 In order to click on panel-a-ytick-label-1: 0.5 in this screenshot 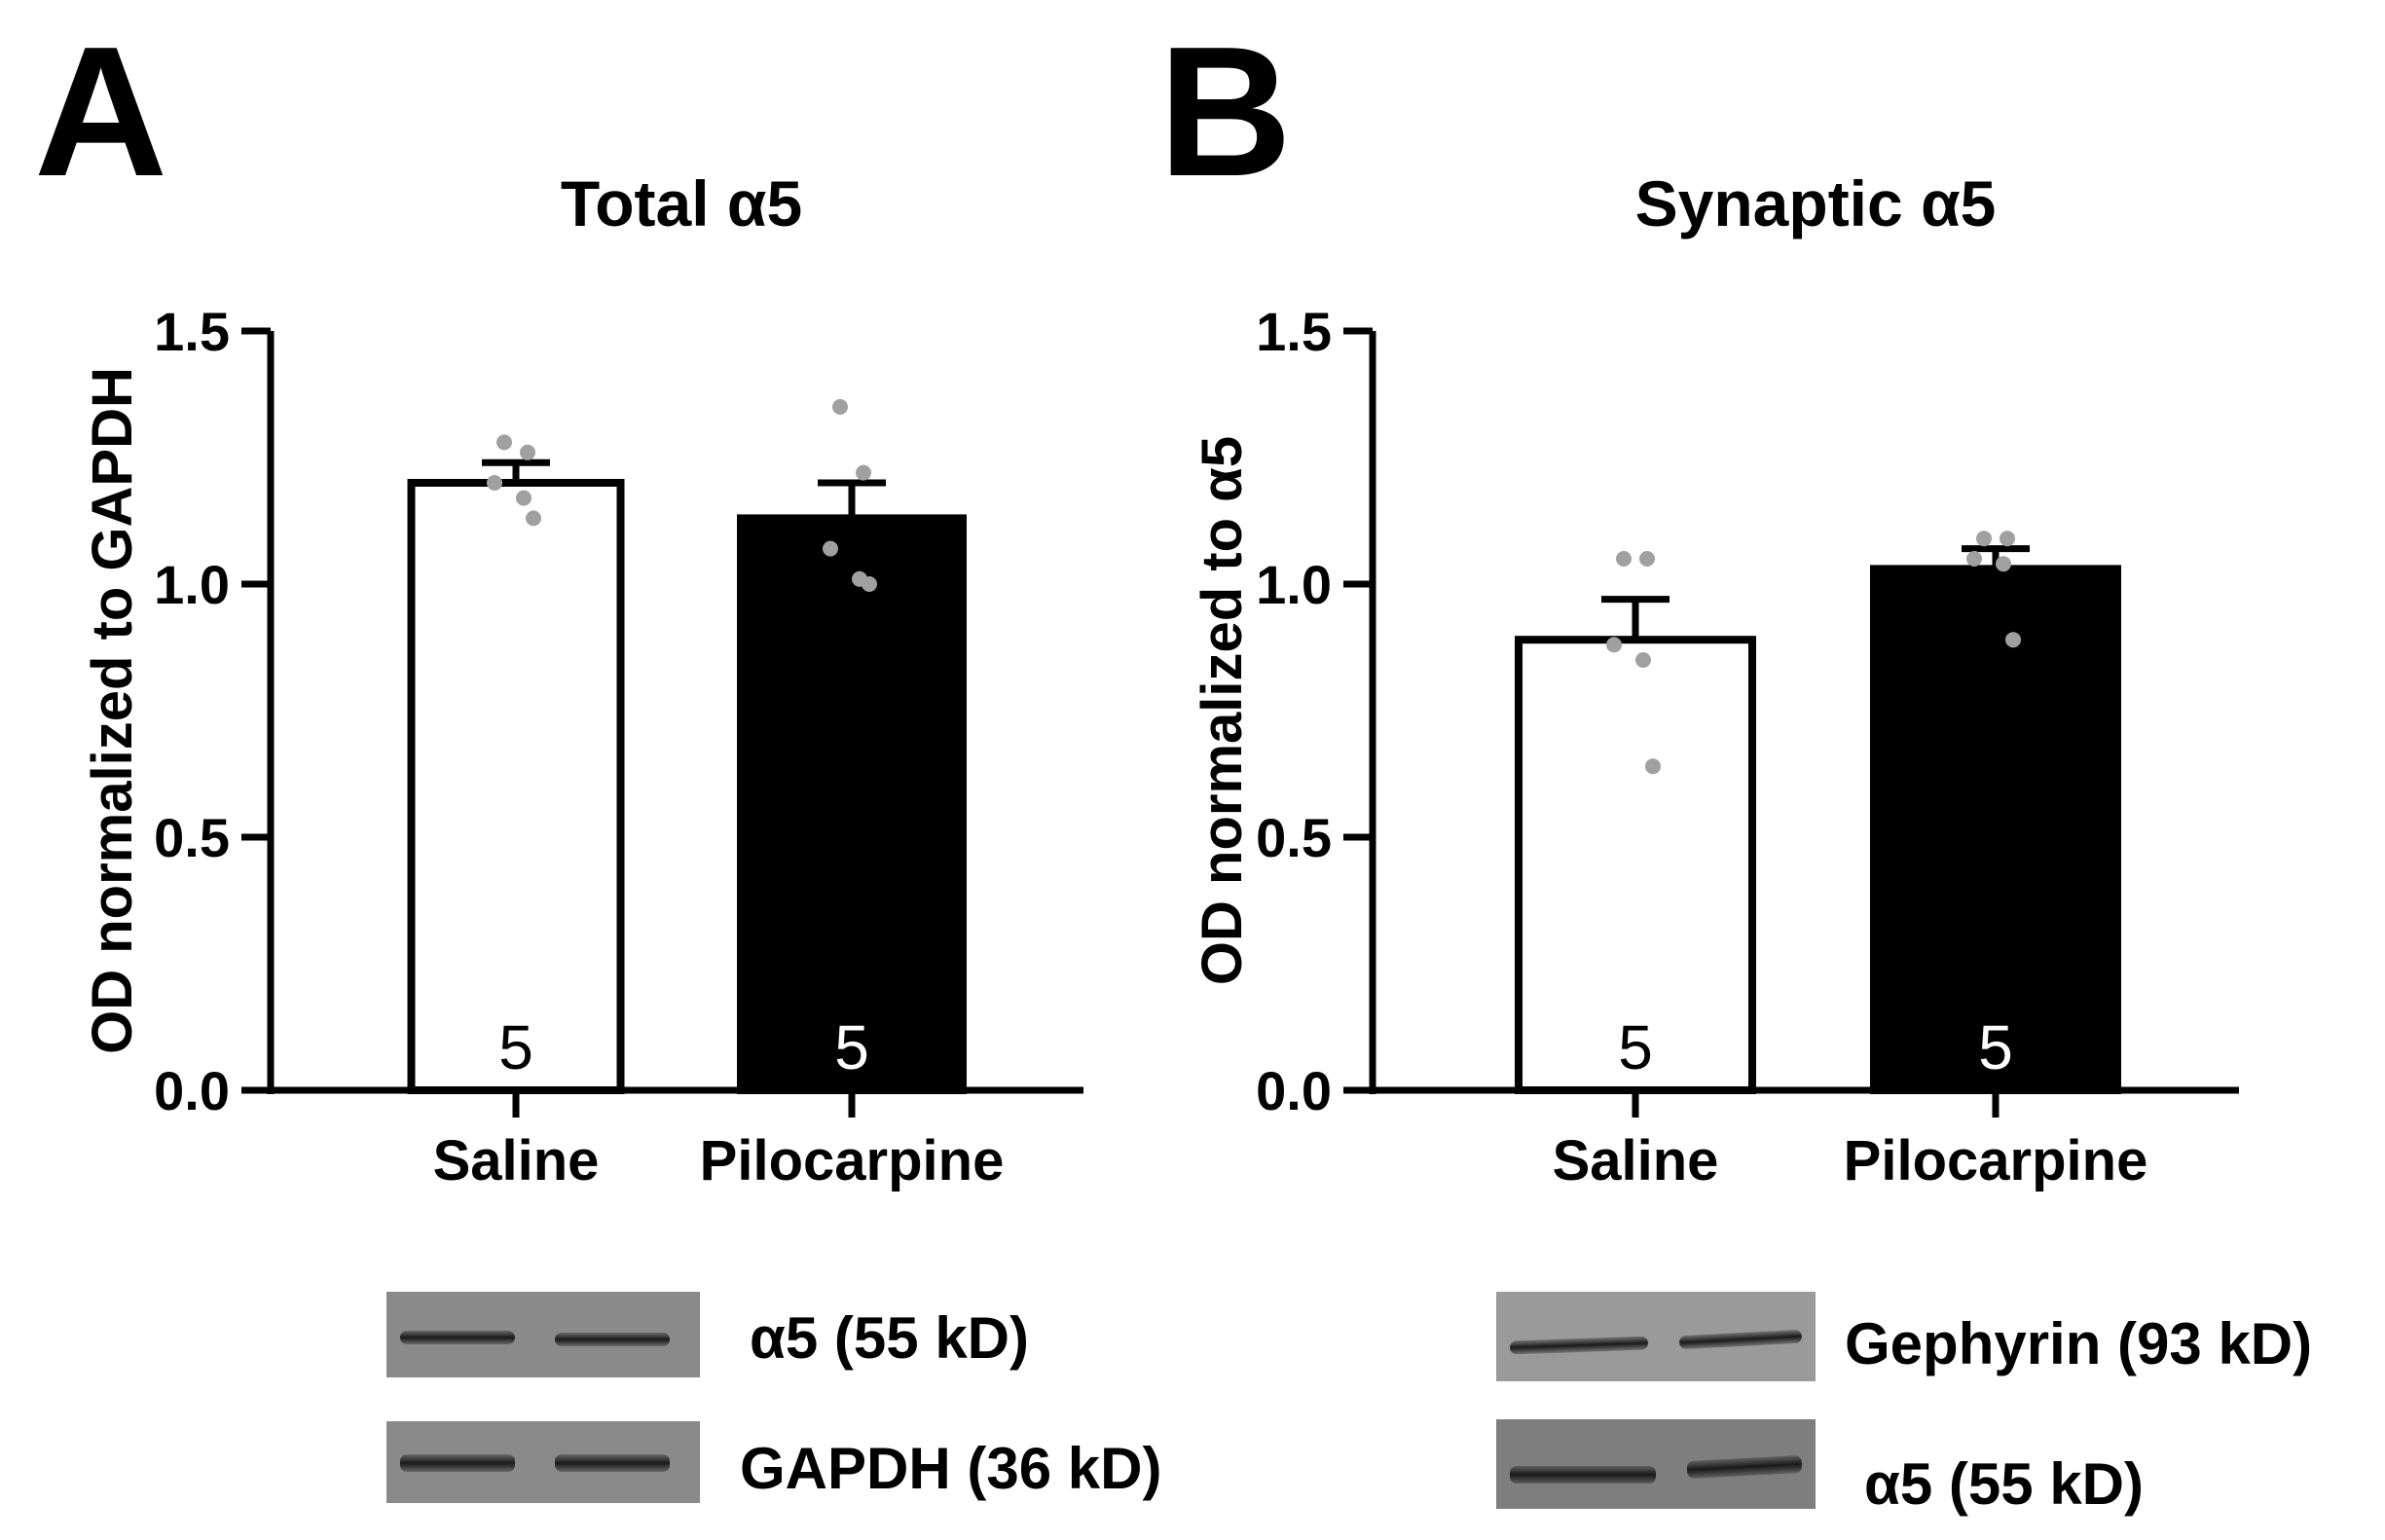, I will do `click(192, 837)`.